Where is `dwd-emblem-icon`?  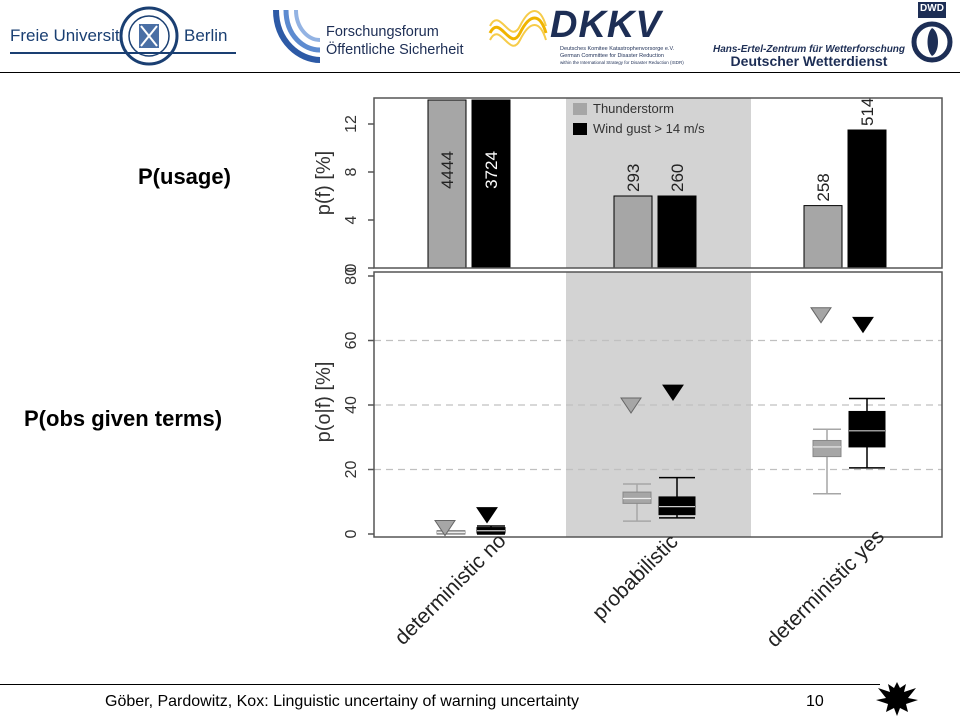
dwd-emblem-icon is located at coordinates (932, 32).